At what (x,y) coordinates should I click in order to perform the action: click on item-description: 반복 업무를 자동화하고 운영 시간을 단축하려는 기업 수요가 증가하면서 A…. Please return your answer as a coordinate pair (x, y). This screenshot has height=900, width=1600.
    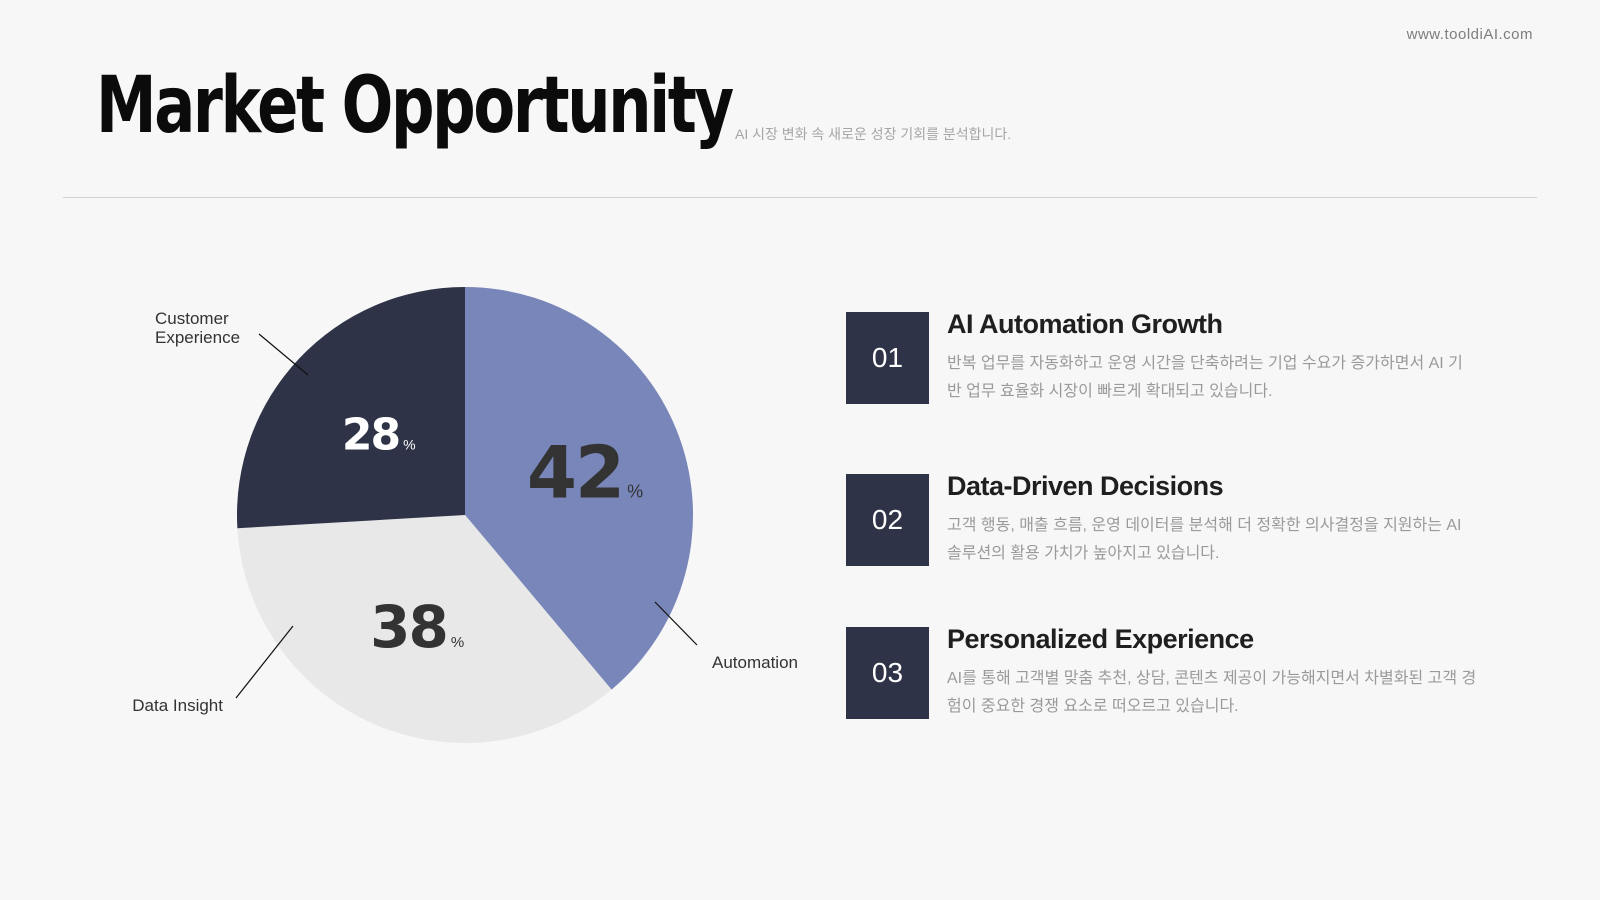
    Looking at the image, I should click on (1205, 377).